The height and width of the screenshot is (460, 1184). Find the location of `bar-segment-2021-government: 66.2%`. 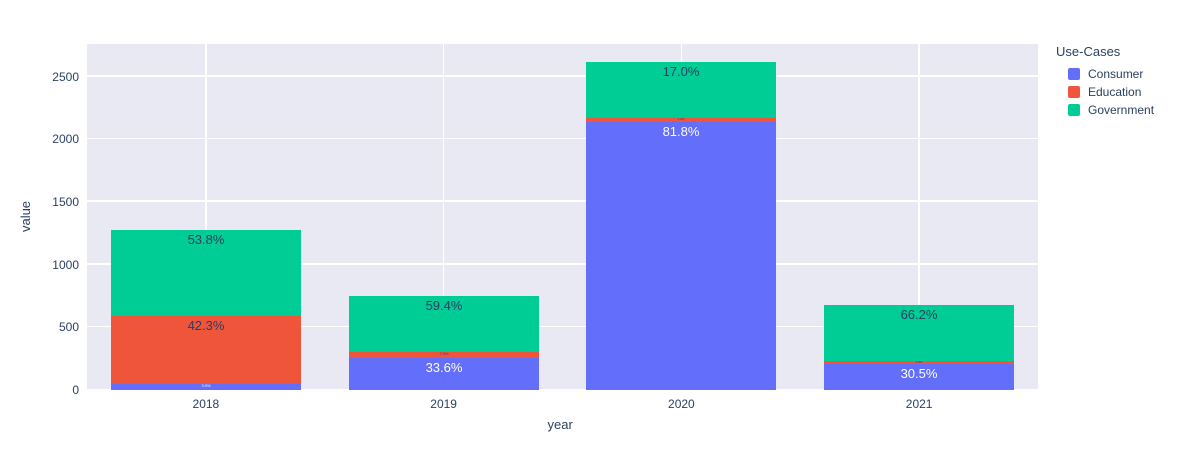

bar-segment-2021-government: 66.2% is located at coordinates (919, 333).